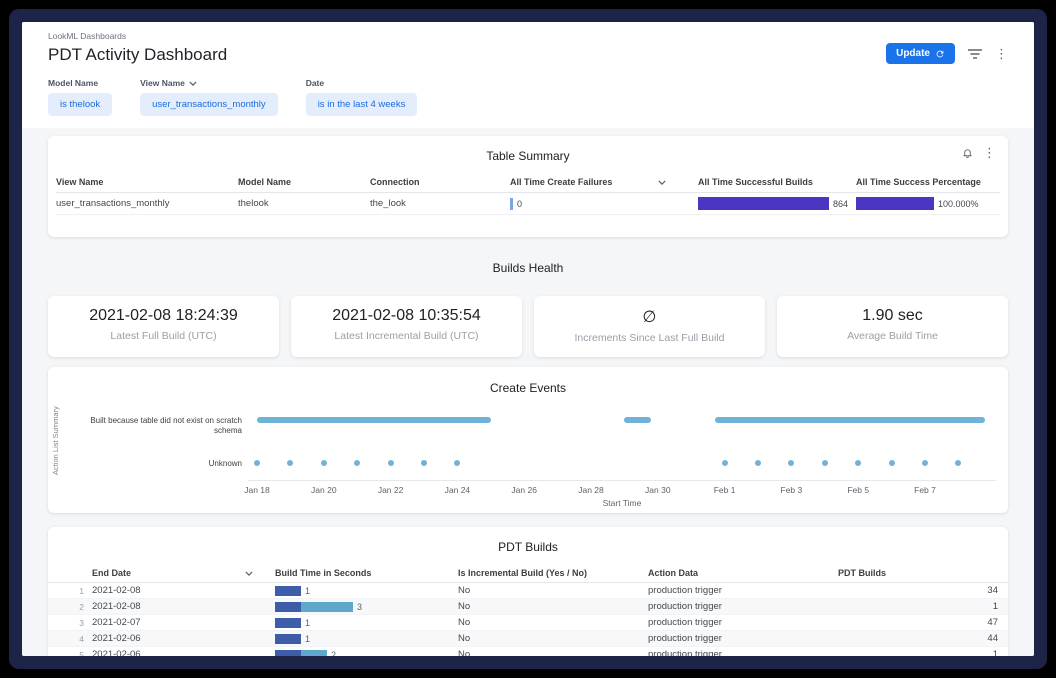  I want to click on filter-chip-model-name: is thelook, so click(80, 104).